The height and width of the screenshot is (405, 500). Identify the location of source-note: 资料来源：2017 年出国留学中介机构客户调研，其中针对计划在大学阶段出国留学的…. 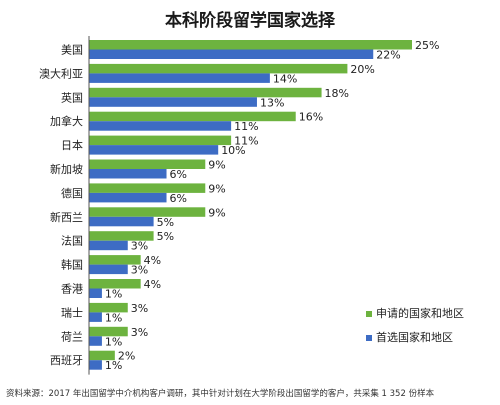
(220, 394).